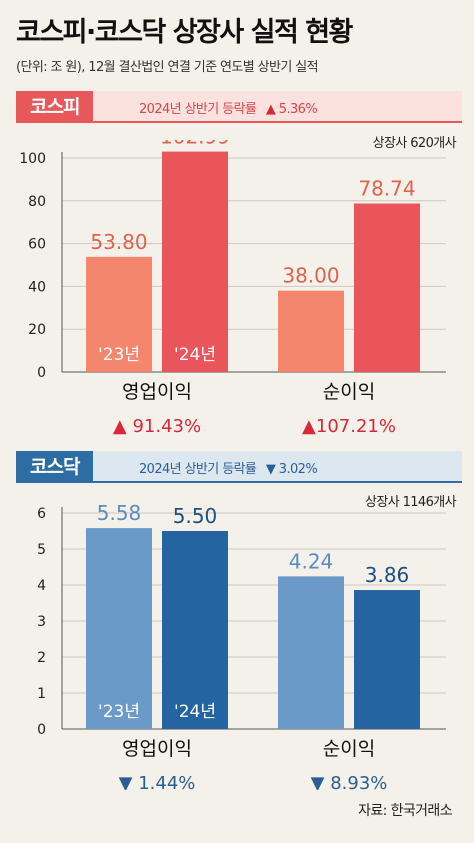 The height and width of the screenshot is (843, 474). What do you see at coordinates (37, 330) in the screenshot?
I see `y-tick-label: 20` at bounding box center [37, 330].